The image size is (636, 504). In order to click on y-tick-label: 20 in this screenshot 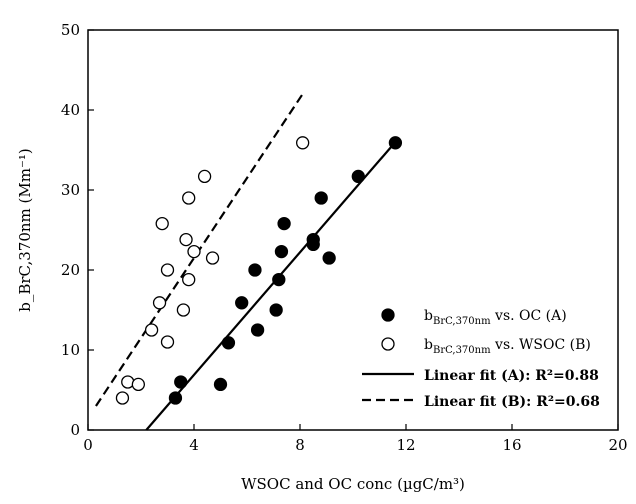, I will do `click(70, 270)`.